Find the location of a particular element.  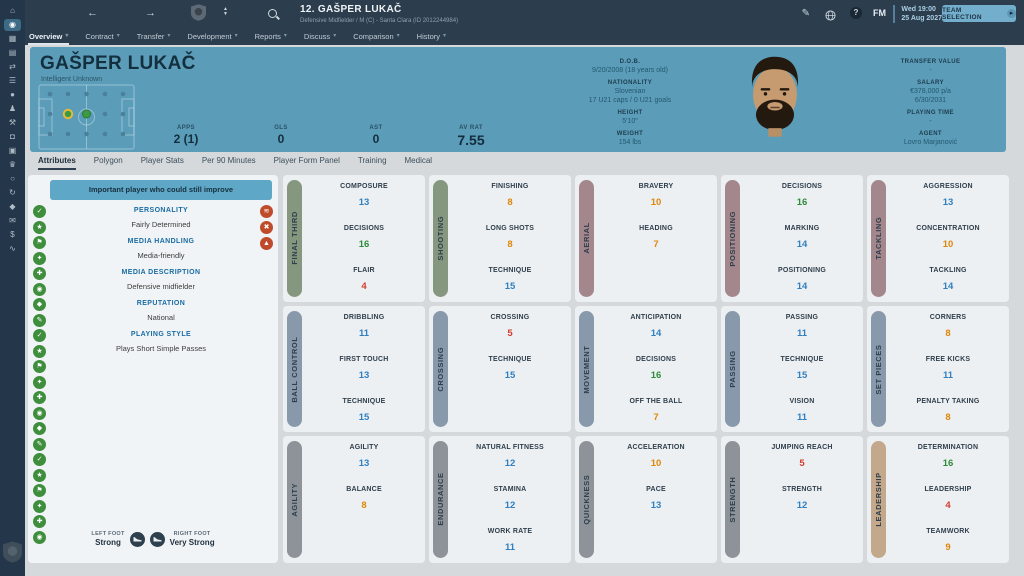

sidebar-analytics-icon: ∿ is located at coordinates (12, 248).